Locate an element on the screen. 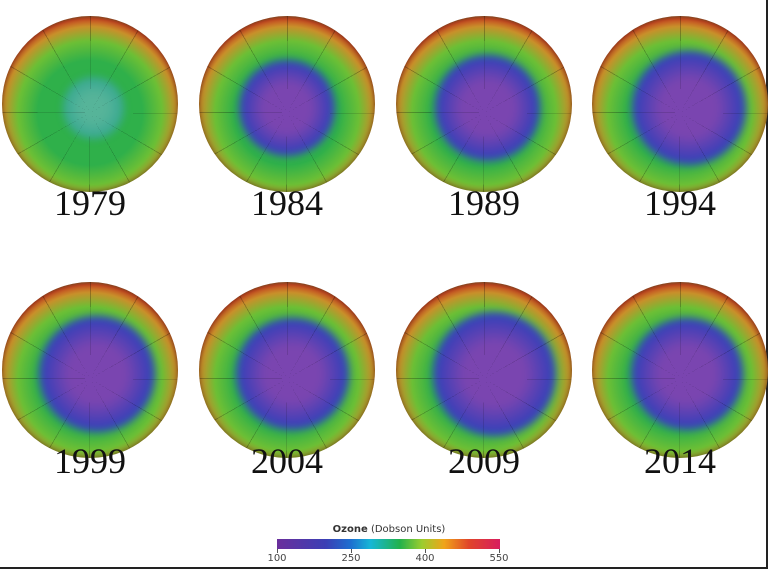 This screenshot has width=768, height=573. year-label: 1994 is located at coordinates (680, 203).